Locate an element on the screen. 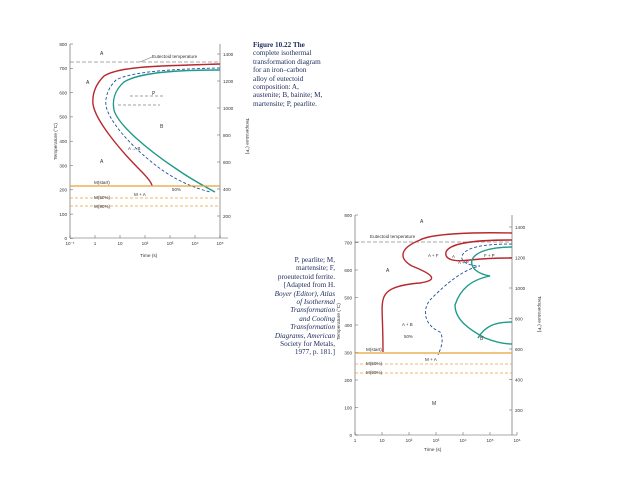 This screenshot has height=478, width=638. fig2-f-tick-label: 1400 is located at coordinates (520, 227).